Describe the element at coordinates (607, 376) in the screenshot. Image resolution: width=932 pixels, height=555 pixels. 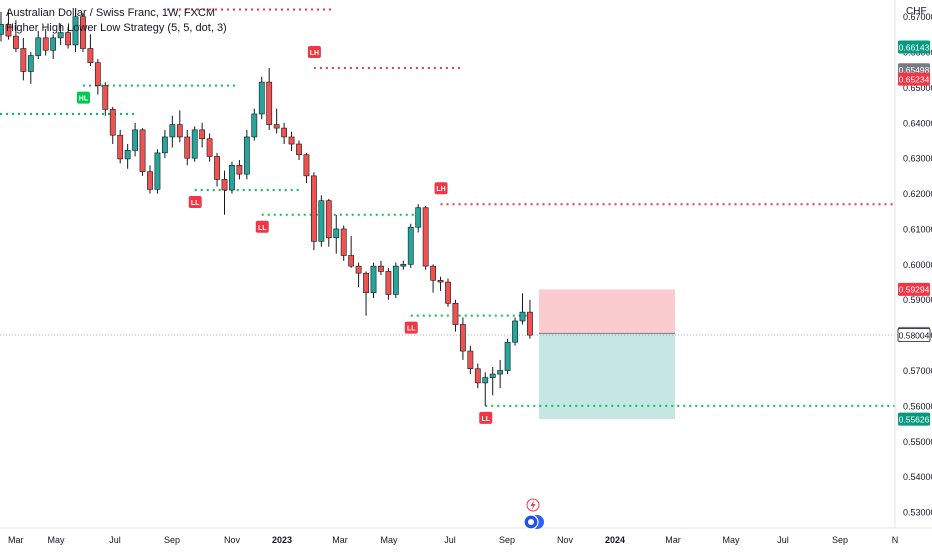
I see `take-profit-zone` at that location.